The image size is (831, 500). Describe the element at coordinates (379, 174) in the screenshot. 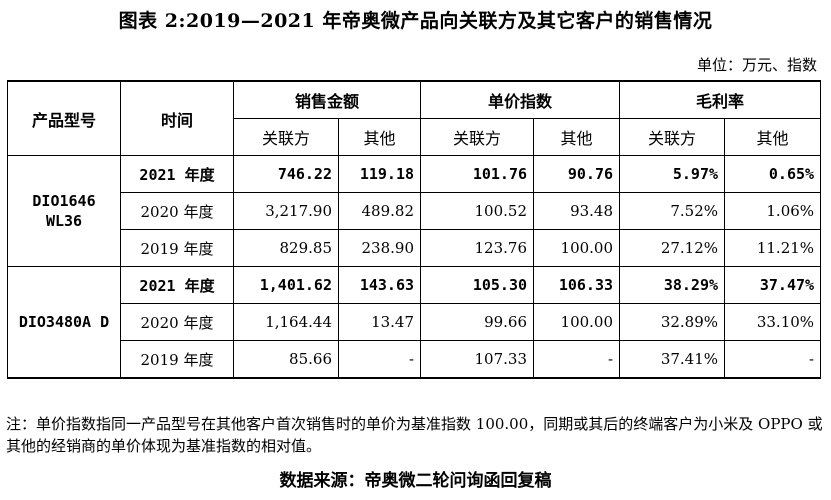

I see `value-cell: 119.18` at that location.